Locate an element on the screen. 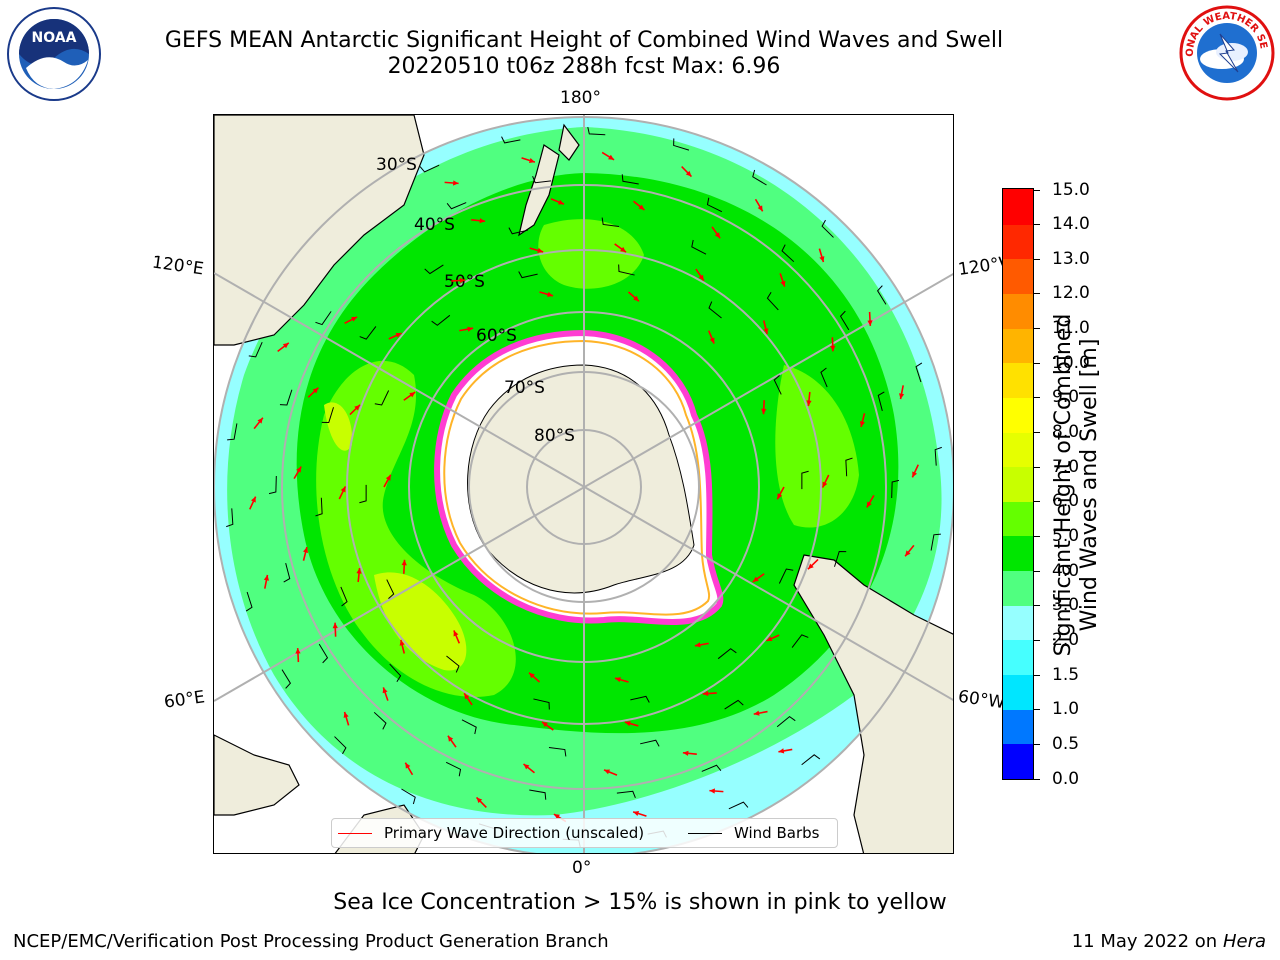 The image size is (1280, 960). colorbar-tick-label: 12.0 is located at coordinates (1071, 293).